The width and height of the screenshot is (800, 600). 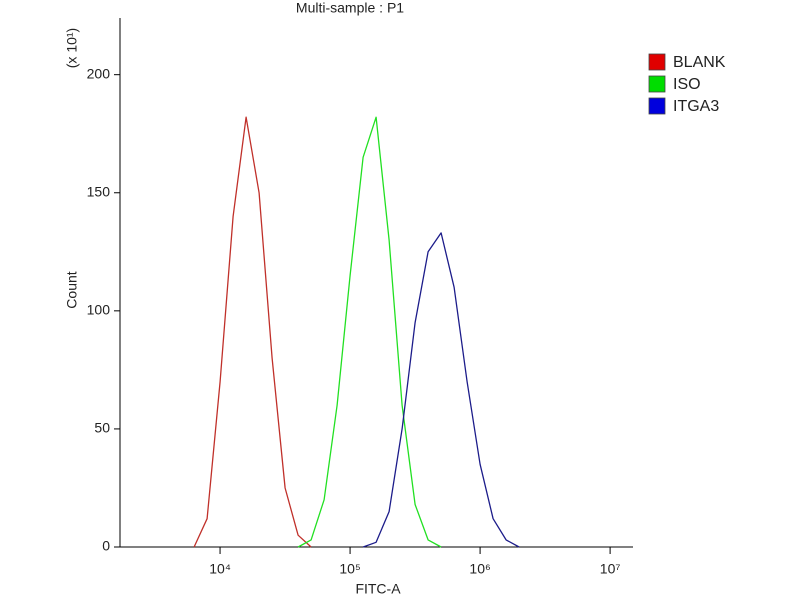 I want to click on legend-label: ITGA3, so click(x=696, y=106).